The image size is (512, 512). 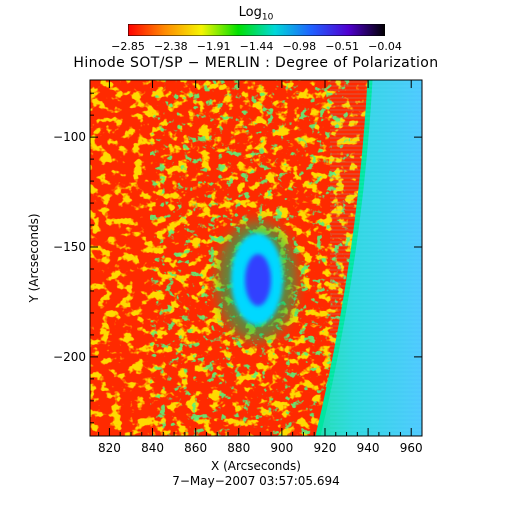 What do you see at coordinates (299, 46) in the screenshot?
I see `colorbar-tick-label: −0.98` at bounding box center [299, 46].